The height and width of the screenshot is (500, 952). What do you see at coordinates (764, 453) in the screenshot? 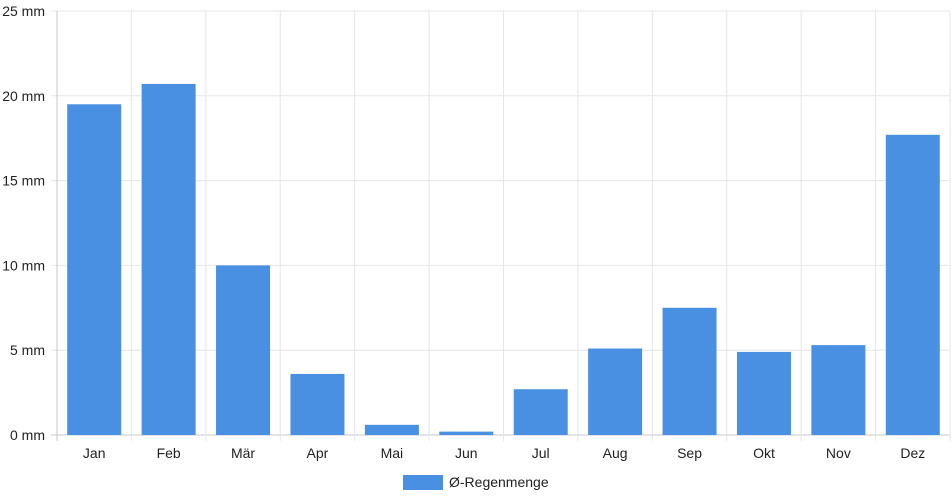
I see `x-tick-label: Okt` at bounding box center [764, 453].